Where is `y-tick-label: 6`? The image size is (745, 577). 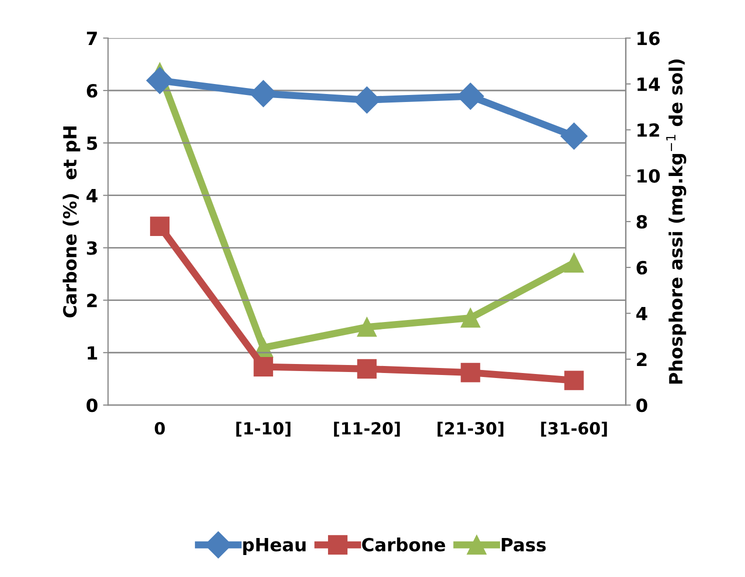 y-tick-label: 6 is located at coordinates (92, 91).